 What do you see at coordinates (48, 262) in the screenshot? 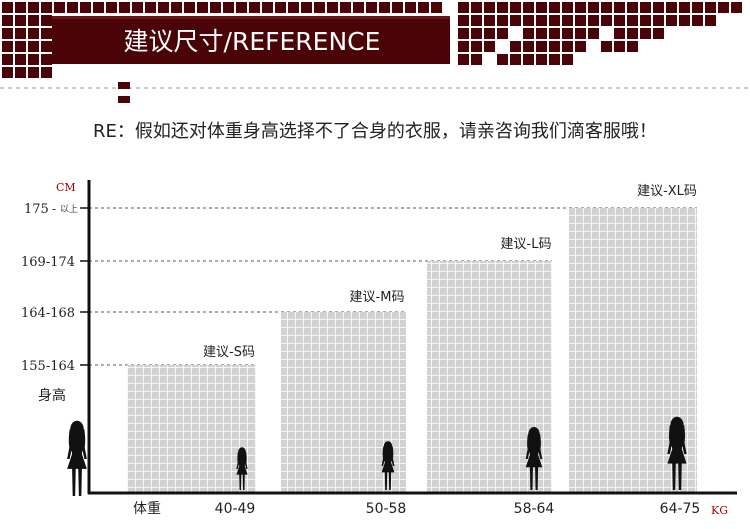
I see `y-tick-label: 169-174` at bounding box center [48, 262].